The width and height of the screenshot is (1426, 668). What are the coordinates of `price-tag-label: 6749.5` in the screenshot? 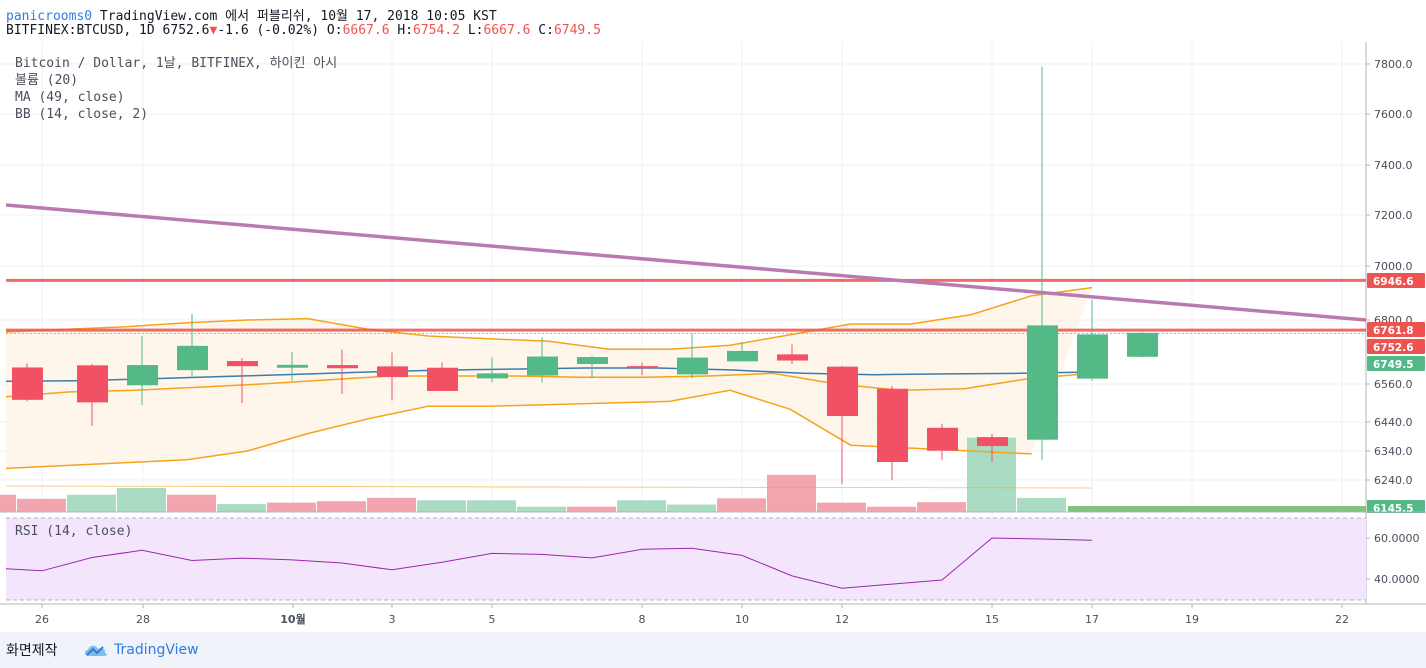 It's located at (1393, 365).